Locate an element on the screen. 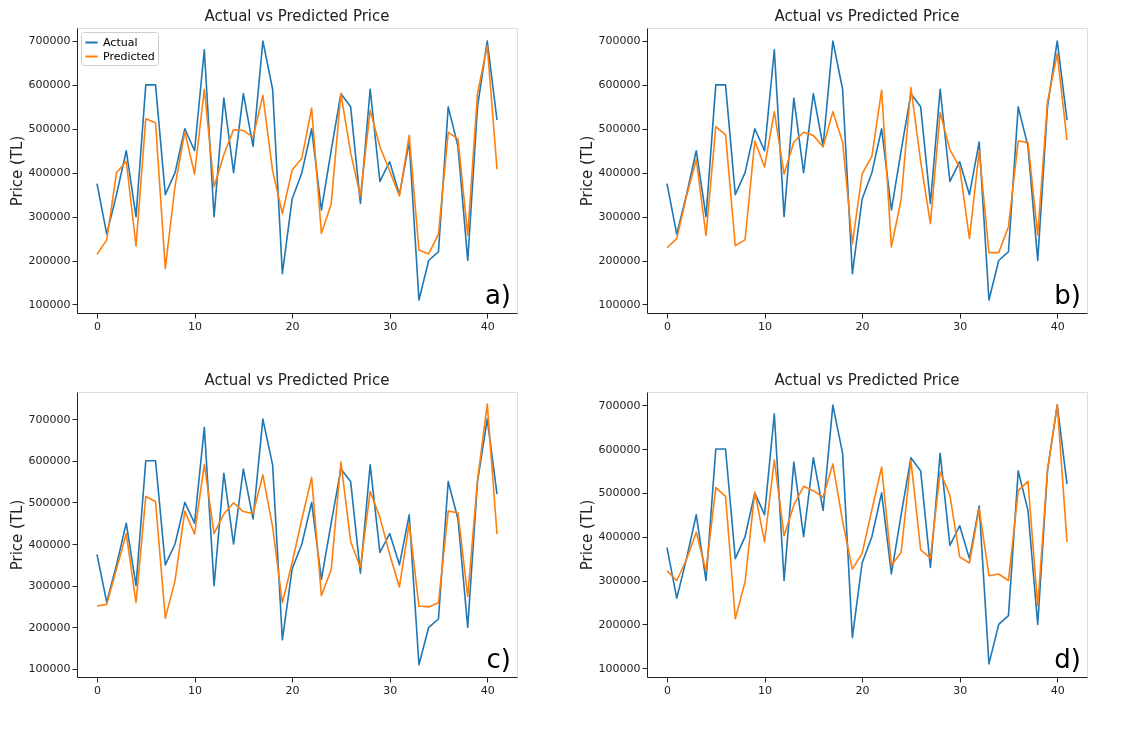 The width and height of the screenshot is (1137, 742). legend-label: Actual is located at coordinates (120, 42).